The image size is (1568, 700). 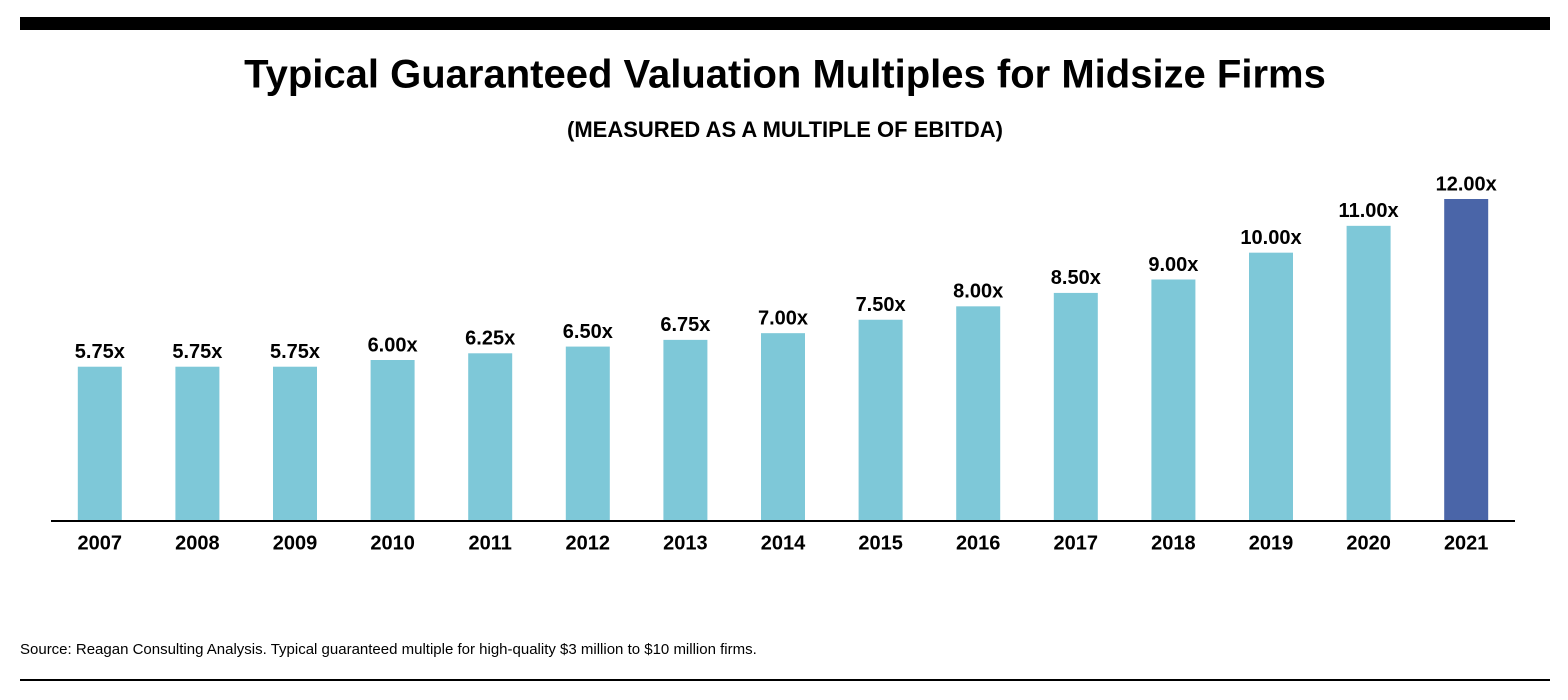 What do you see at coordinates (785, 23) in the screenshot?
I see `top-rule` at bounding box center [785, 23].